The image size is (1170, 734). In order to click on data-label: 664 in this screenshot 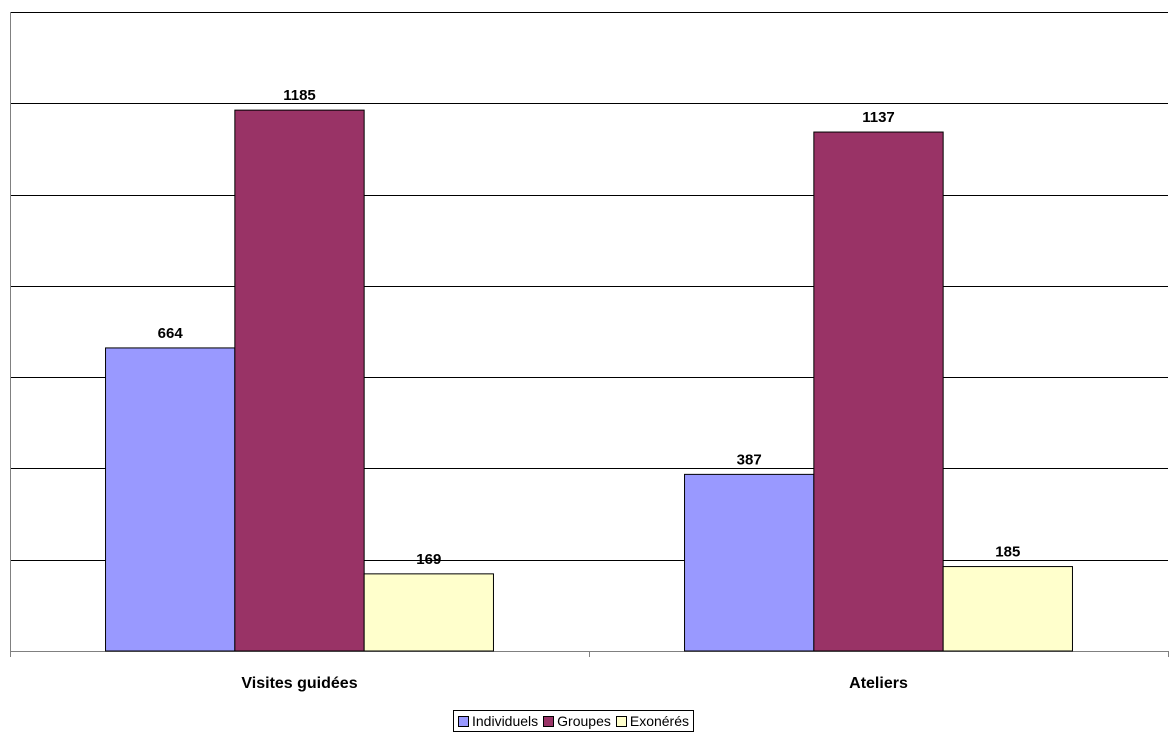, I will do `click(171, 333)`.